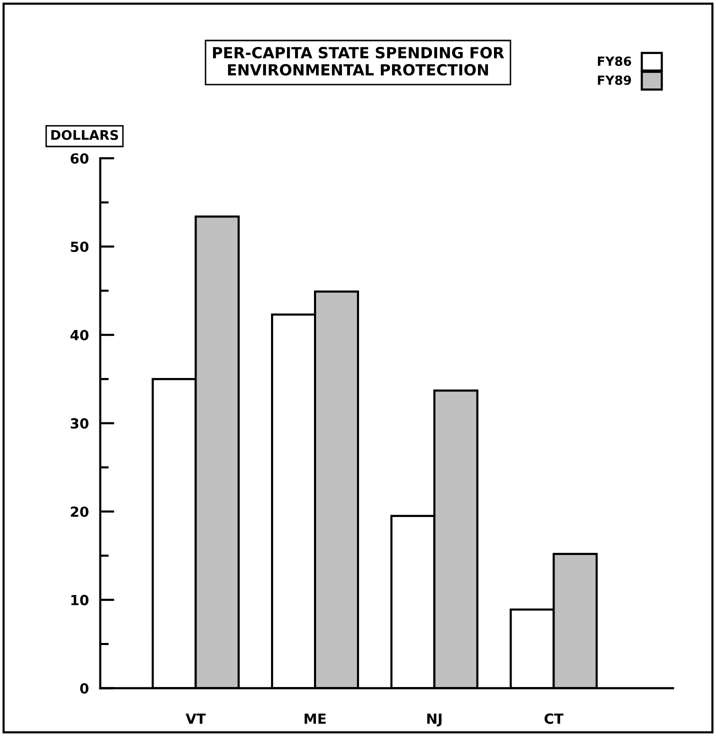  What do you see at coordinates (79, 158) in the screenshot?
I see `y-tick-label: 60` at bounding box center [79, 158].